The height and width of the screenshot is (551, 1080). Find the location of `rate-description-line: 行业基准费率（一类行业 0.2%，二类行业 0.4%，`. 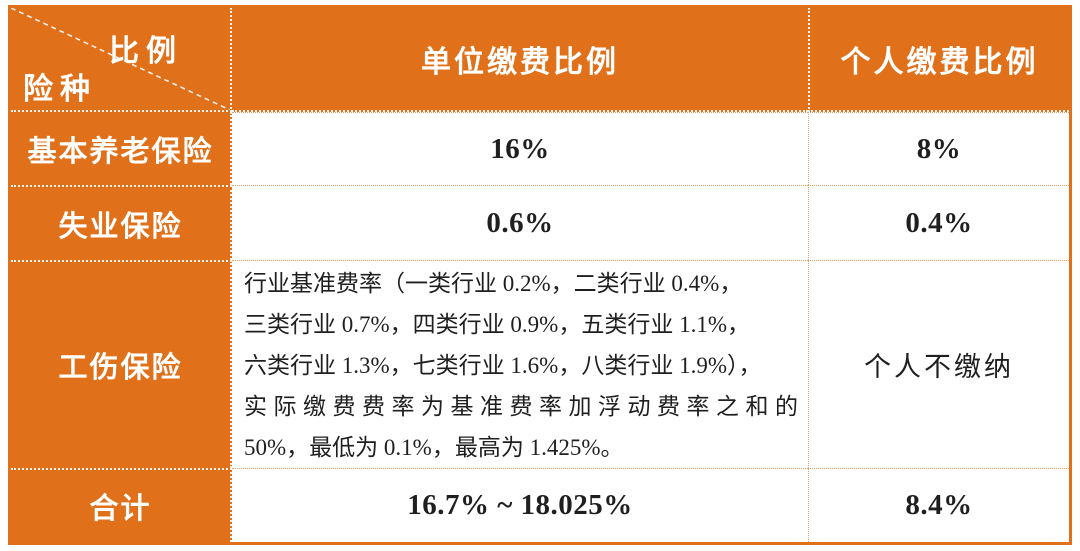

rate-description-line: 行业基准费率（一类行业 0.2%，二类行业 0.4%， is located at coordinates (493, 283).